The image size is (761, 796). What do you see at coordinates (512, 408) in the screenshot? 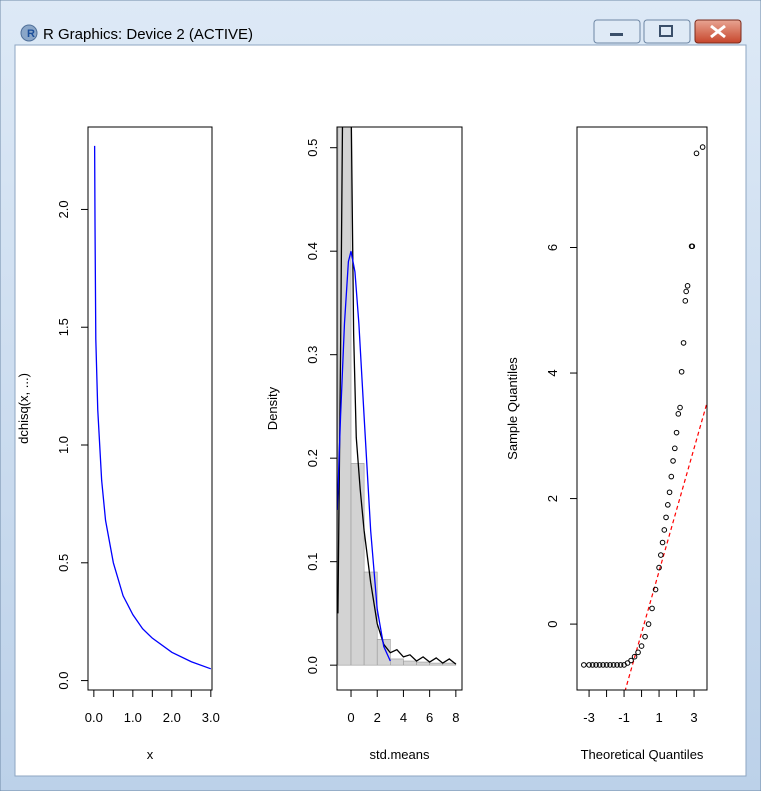
I see `y-axis-title: Sample Quantiles` at bounding box center [512, 408].